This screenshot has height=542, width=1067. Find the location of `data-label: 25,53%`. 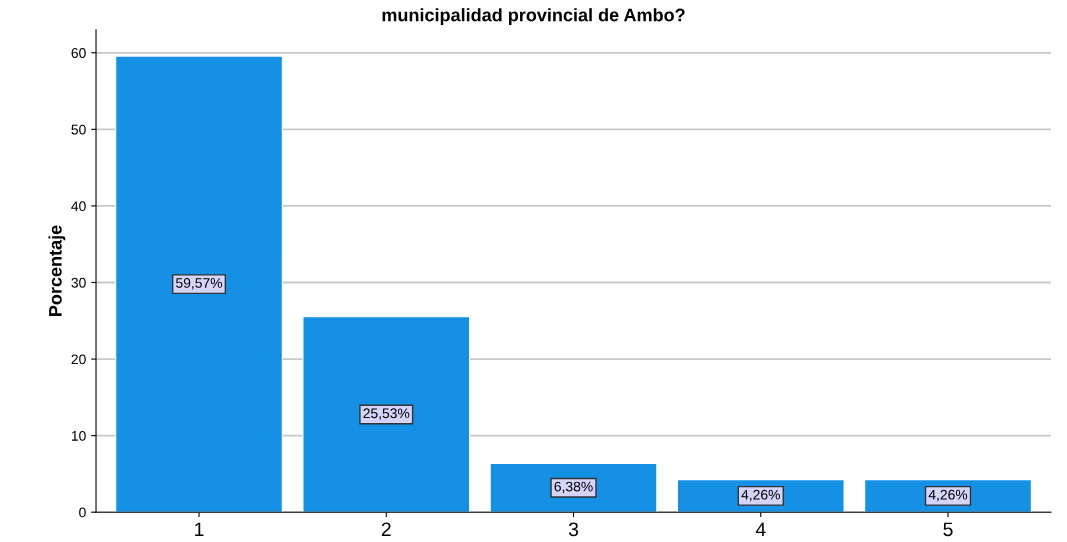

data-label: 25,53% is located at coordinates (386, 414).